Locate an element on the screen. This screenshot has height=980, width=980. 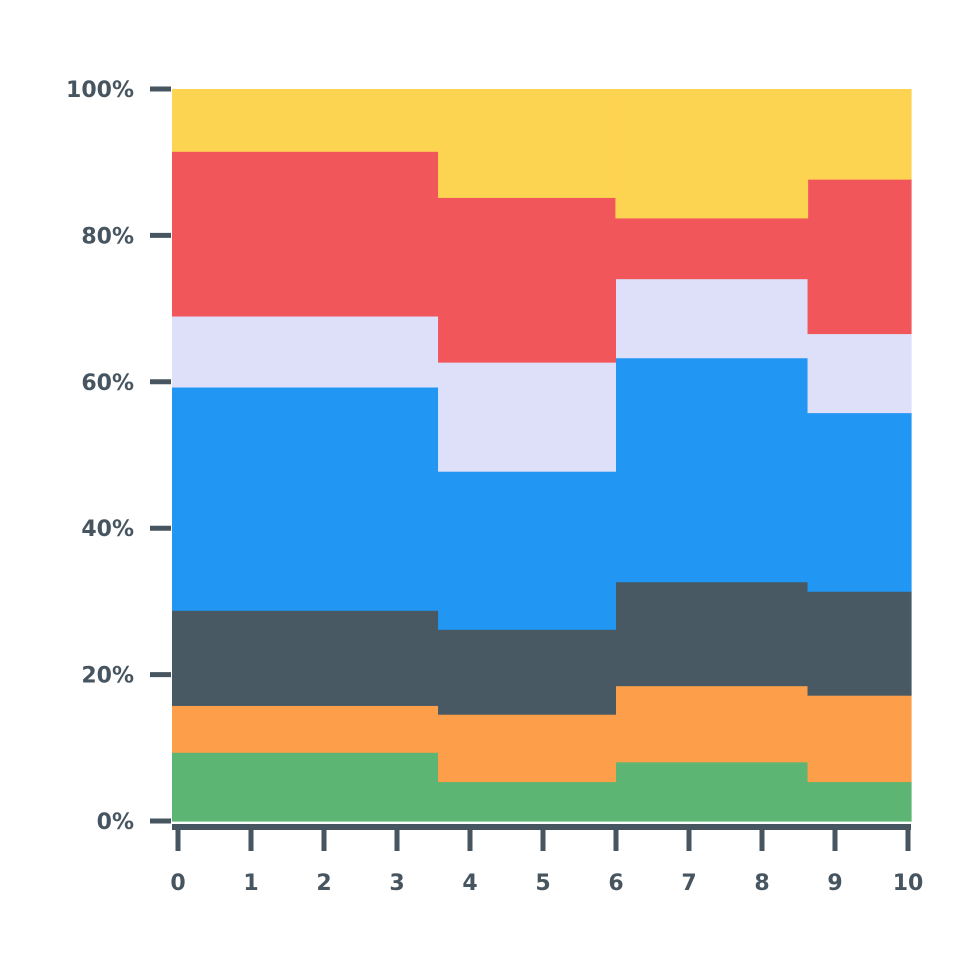
x-tick-label: 1 is located at coordinates (250, 883).